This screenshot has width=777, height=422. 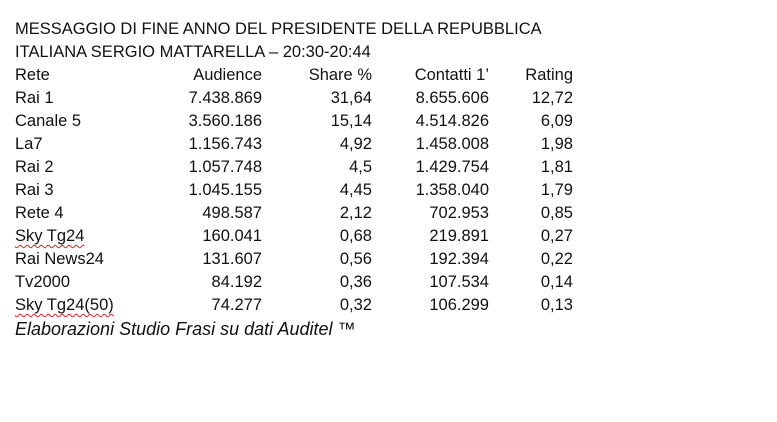 What do you see at coordinates (294, 282) in the screenshot?
I see `table-row: Tv2000 84.192 0,36 107.534 0,14` at bounding box center [294, 282].